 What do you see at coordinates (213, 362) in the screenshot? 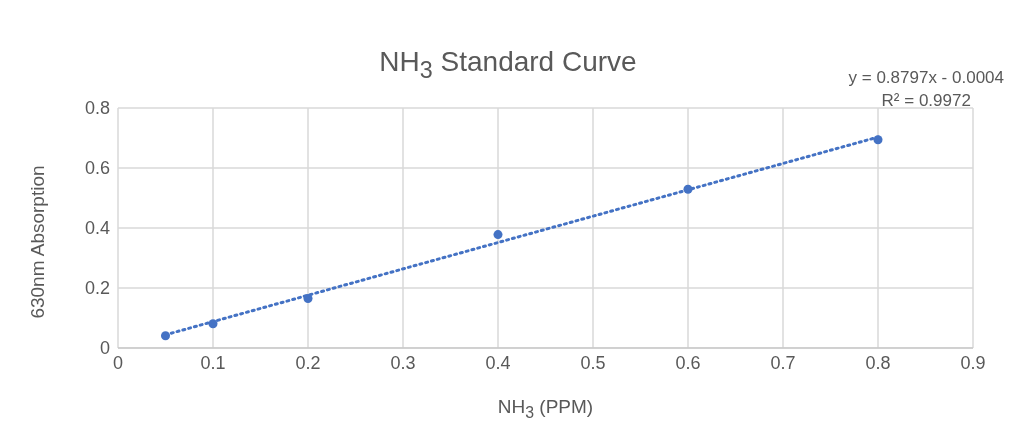
I see `x-tick-label: 0.1` at bounding box center [213, 362].